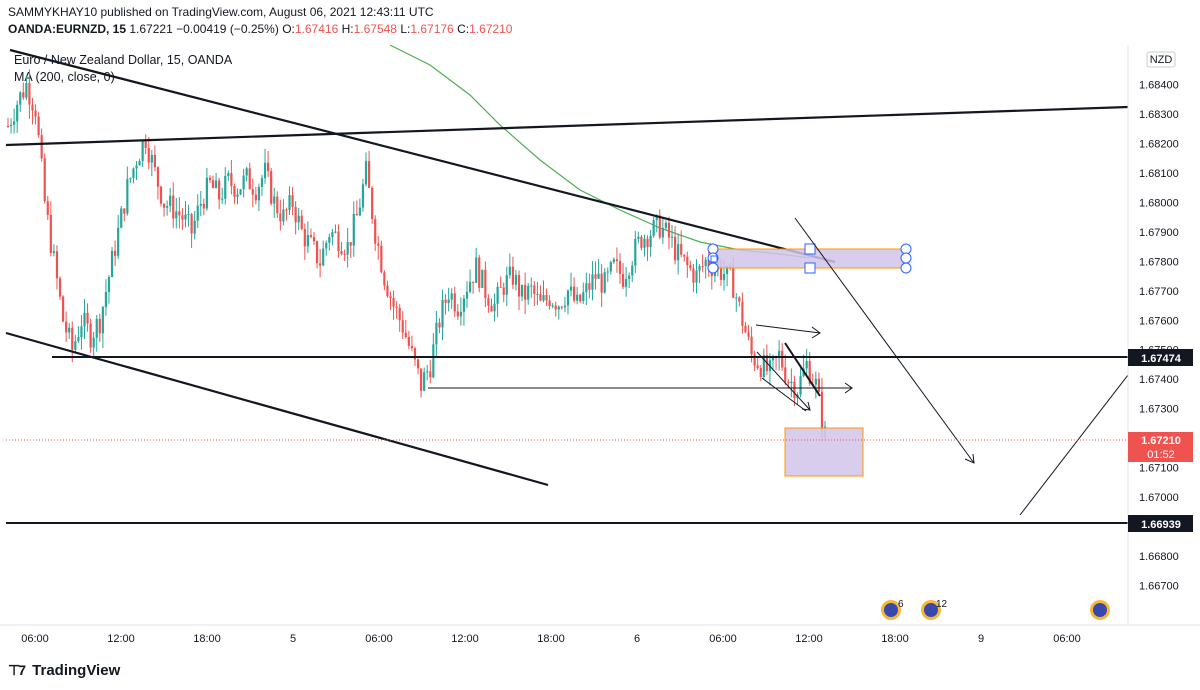 The width and height of the screenshot is (1200, 690). I want to click on event-count-2: 12, so click(942, 604).